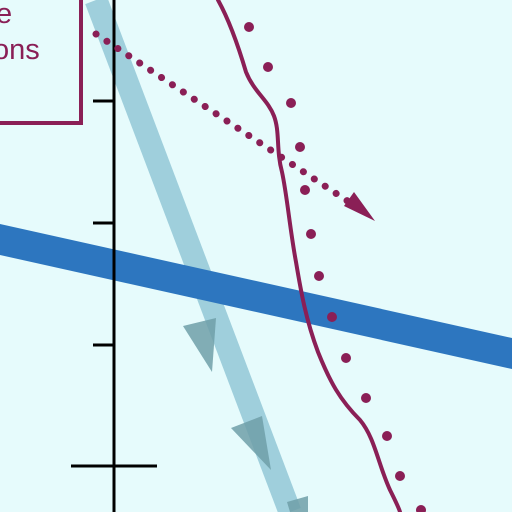  Describe the element at coordinates (20, 50) in the screenshot. I see `legend-text-line-2: ons` at that location.